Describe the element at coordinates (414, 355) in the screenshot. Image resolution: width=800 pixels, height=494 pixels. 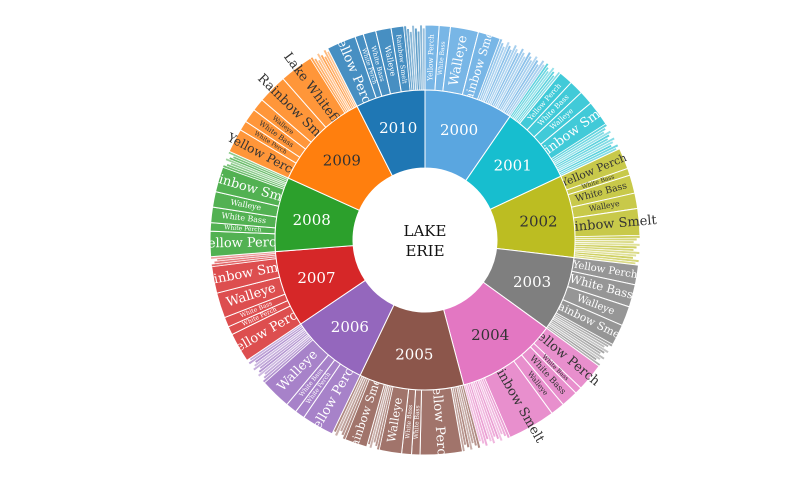
I see `year-label-2005: 2005` at that location.